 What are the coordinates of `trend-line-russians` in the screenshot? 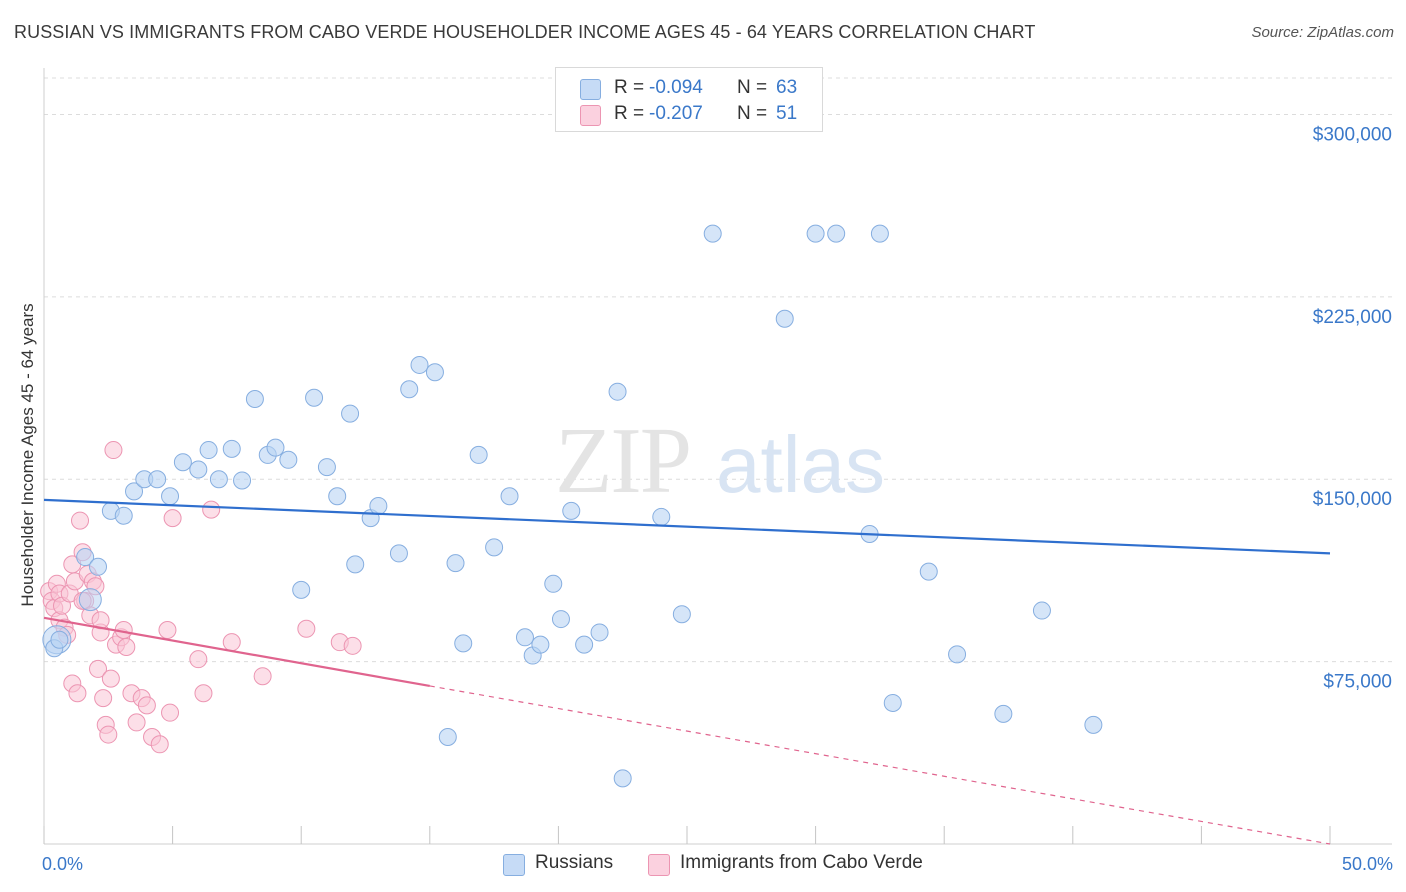 It's located at (687, 526).